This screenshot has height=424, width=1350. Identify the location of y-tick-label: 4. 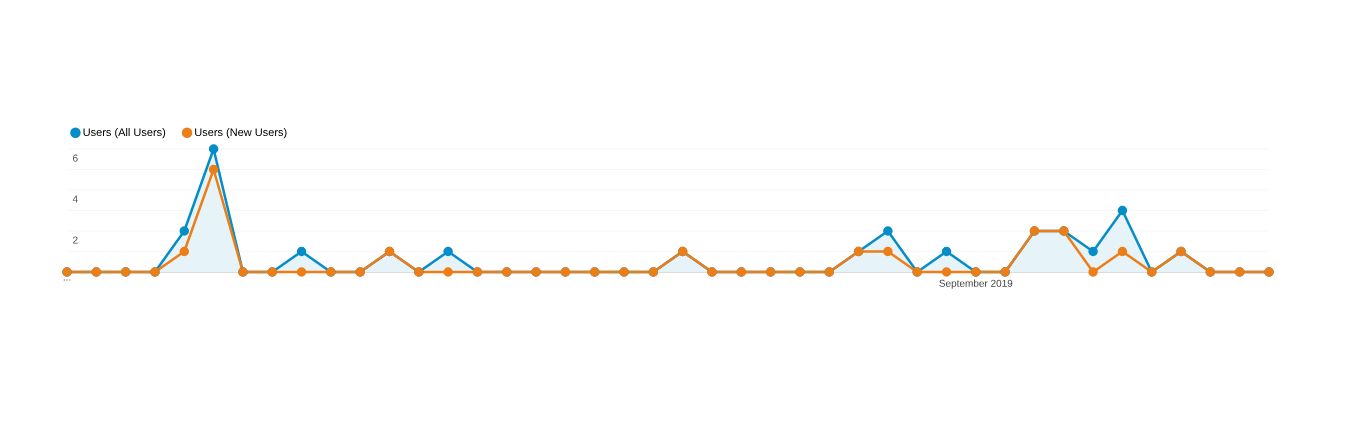
(75, 199).